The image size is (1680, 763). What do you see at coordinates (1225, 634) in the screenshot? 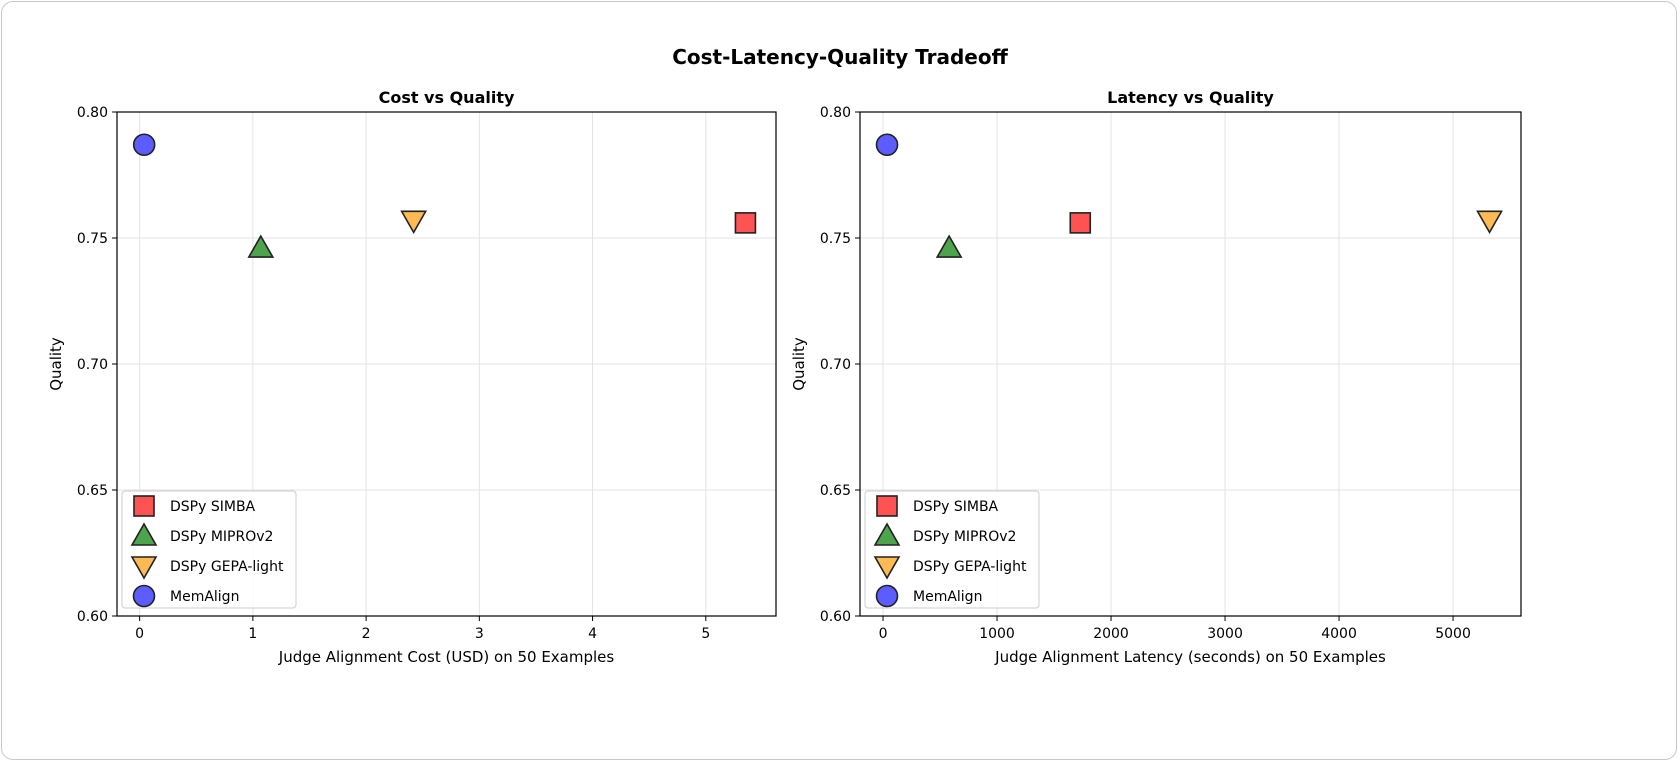
I see `x-tick-label: 3000` at bounding box center [1225, 634].